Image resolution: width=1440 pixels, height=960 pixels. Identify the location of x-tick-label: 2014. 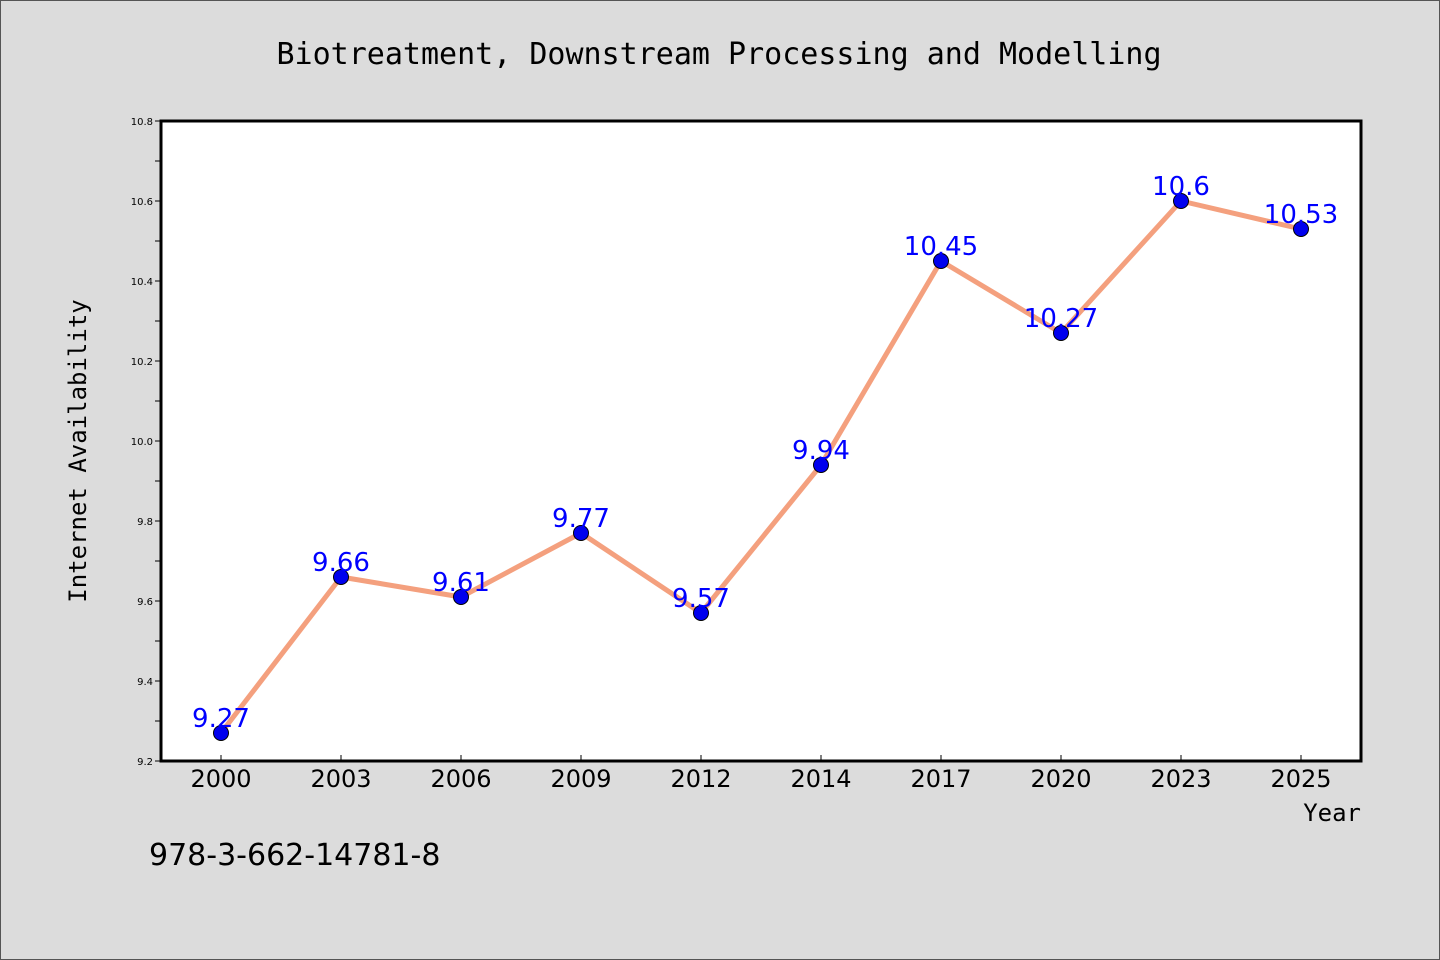
(820, 779).